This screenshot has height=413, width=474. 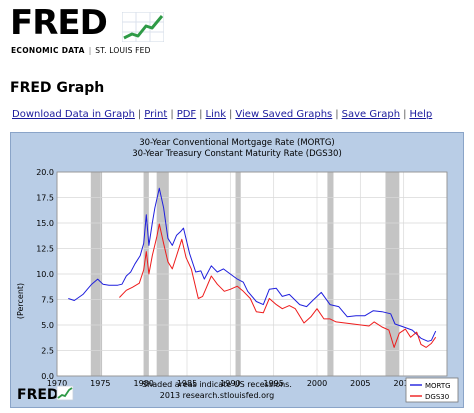 I want to click on y-tick-labels: 0.0 2.5 5.0 7.5 10.0 12.5 15.0 17.5 20.0, so click(x=45, y=274).